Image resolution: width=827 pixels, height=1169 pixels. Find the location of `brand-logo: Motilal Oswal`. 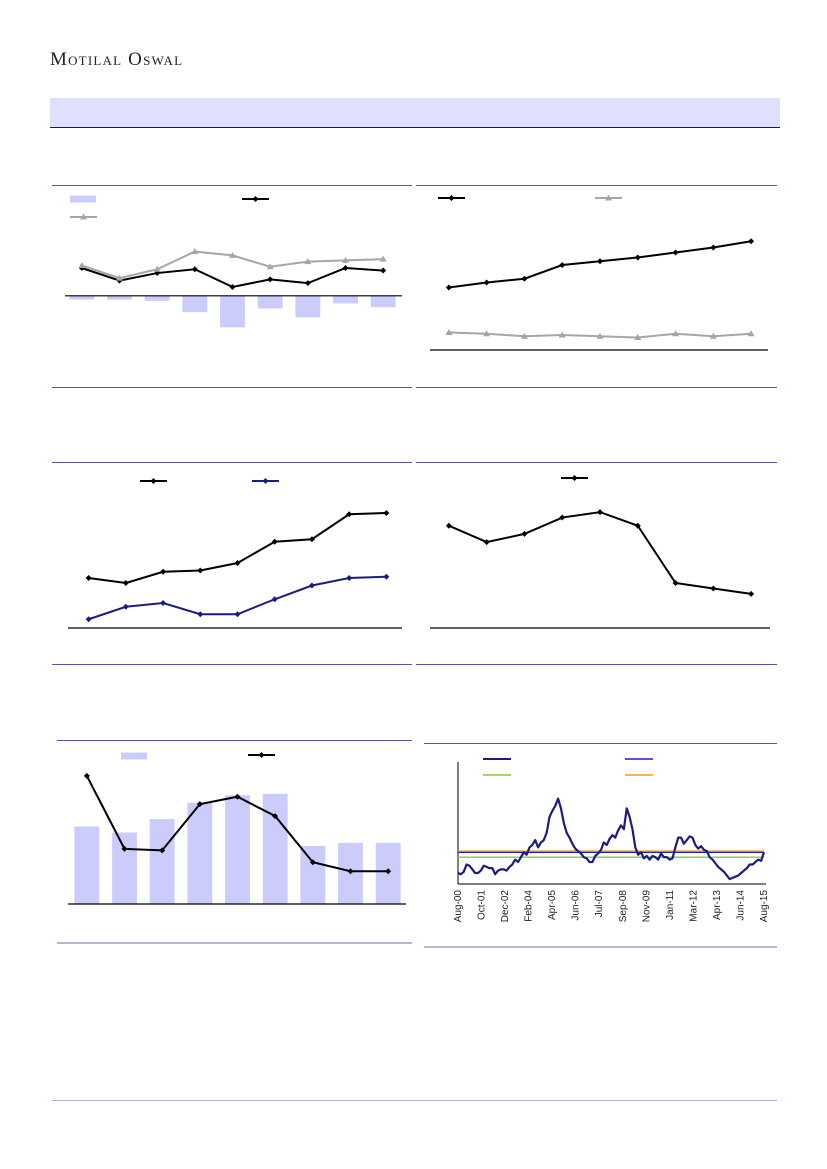

brand-logo: Motilal Oswal is located at coordinates (117, 59).